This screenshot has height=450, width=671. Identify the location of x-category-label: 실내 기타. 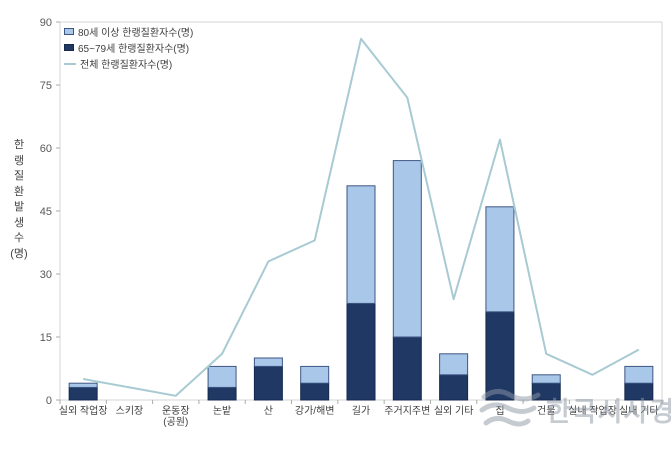
(639, 411).